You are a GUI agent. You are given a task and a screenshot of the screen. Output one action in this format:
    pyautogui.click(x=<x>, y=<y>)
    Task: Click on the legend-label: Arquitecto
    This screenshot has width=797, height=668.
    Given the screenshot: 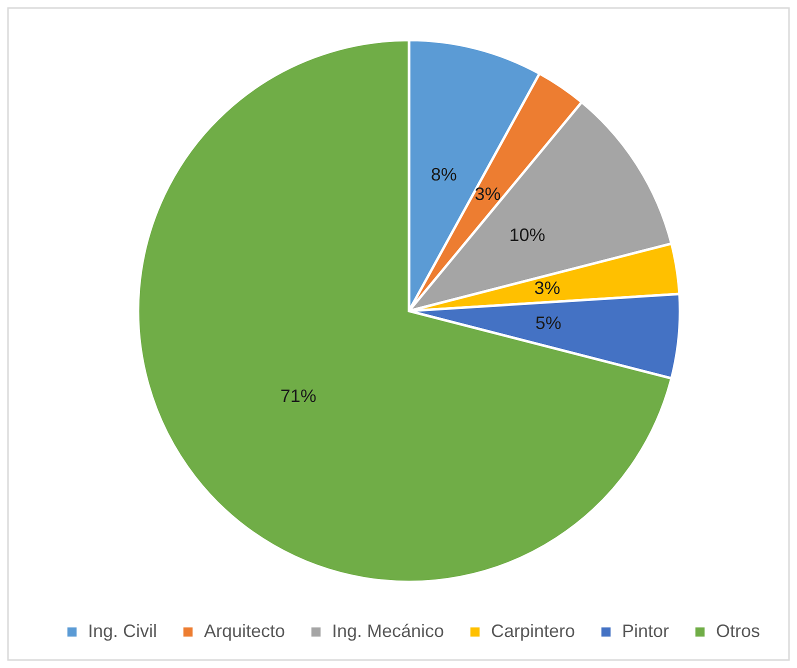 What is the action you would take?
    pyautogui.click(x=245, y=631)
    